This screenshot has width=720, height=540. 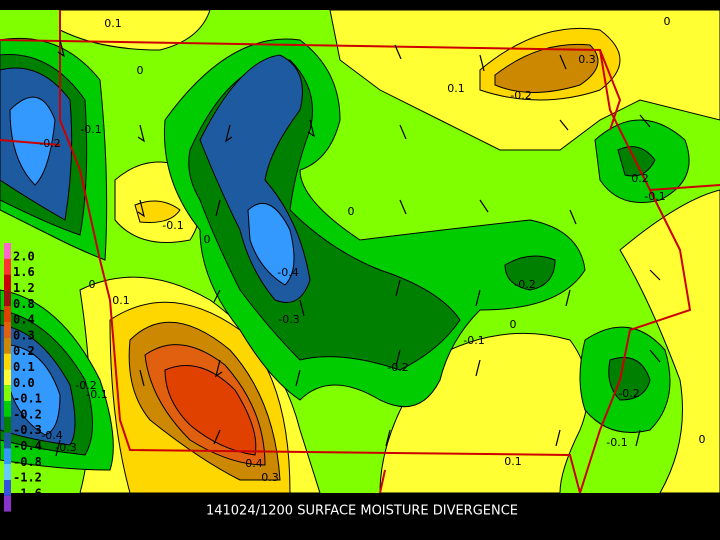 I want to click on legend-label: 0.2, so click(x=24, y=351).